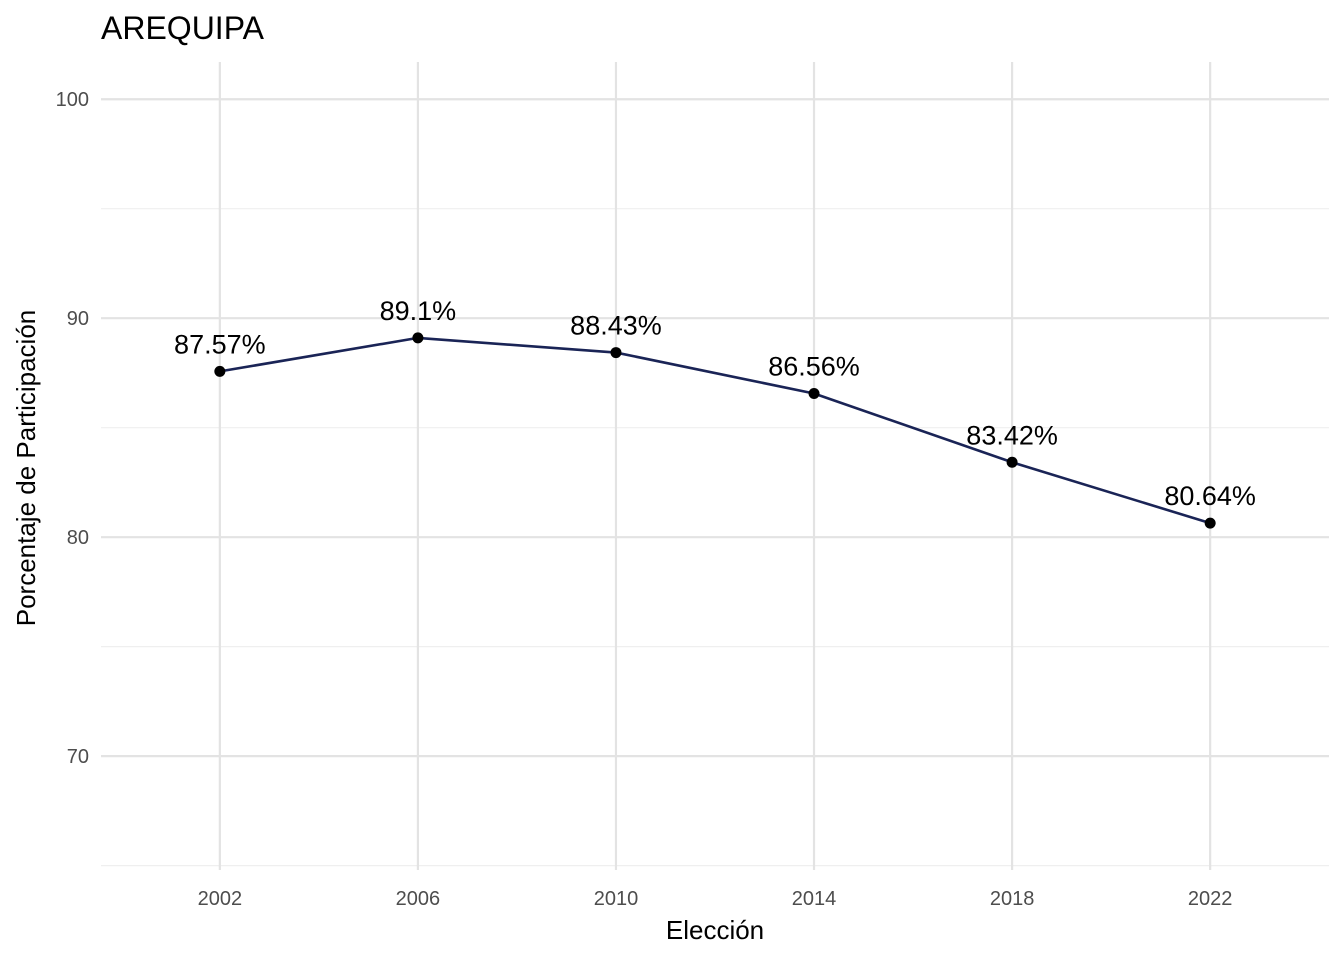 The height and width of the screenshot is (960, 1344). What do you see at coordinates (72, 100) in the screenshot?
I see `y-tick-label: 100` at bounding box center [72, 100].